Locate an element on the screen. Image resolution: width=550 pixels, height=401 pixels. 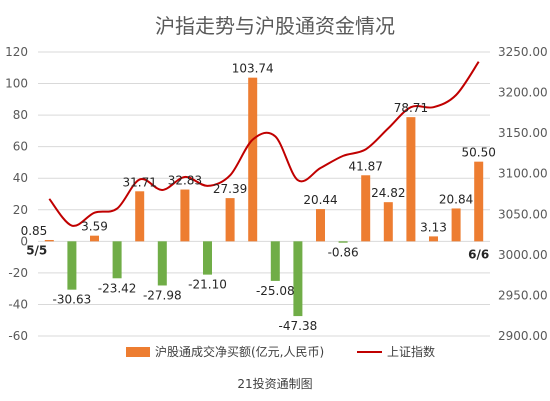
legend-bar-label: 沪股通成交净买额(亿元,人民币) is located at coordinates (239, 351).